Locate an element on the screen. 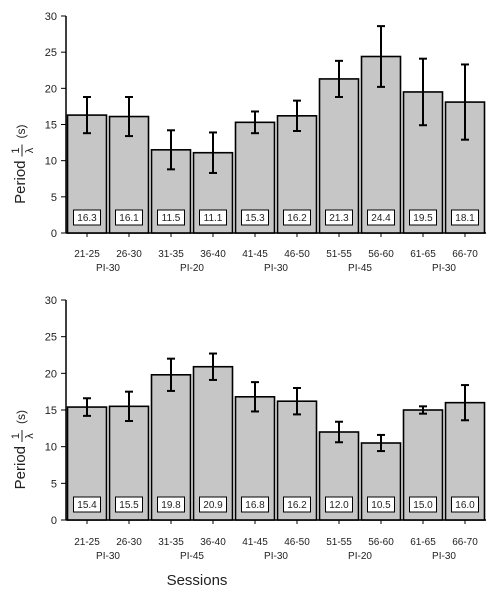 The height and width of the screenshot is (596, 500). value-label: 21.3 is located at coordinates (339, 218).